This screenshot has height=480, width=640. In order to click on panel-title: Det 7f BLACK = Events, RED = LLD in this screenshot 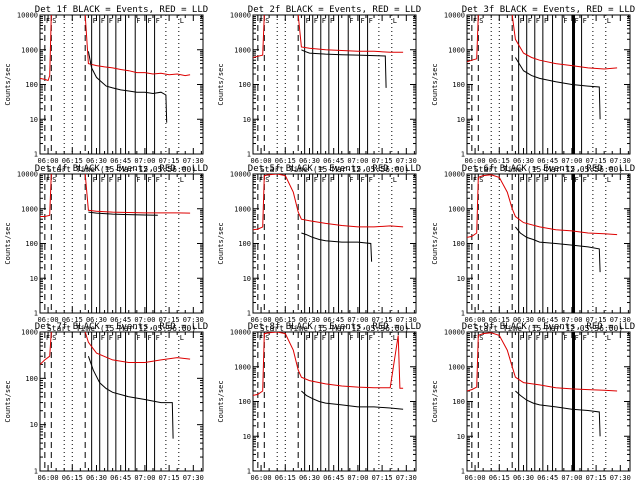, I will do `click(121, 327)`.